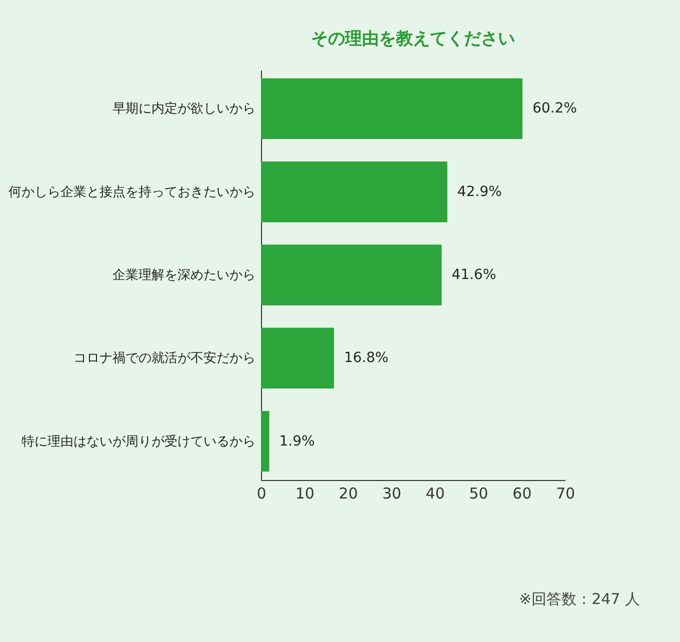 This screenshot has height=642, width=680. Describe the element at coordinates (139, 442) in the screenshot. I see `y-tick-label: 特に理由はないが周りが受けているから` at that location.